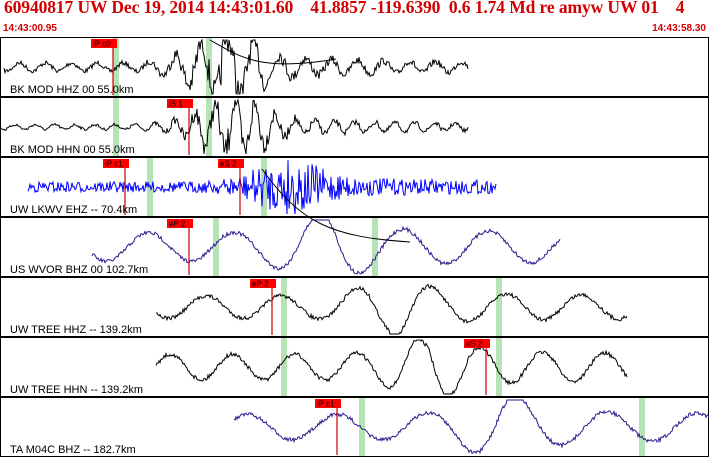  What do you see at coordinates (679, 28) in the screenshot?
I see `end-time: 14:43:58.30` at bounding box center [679, 28].